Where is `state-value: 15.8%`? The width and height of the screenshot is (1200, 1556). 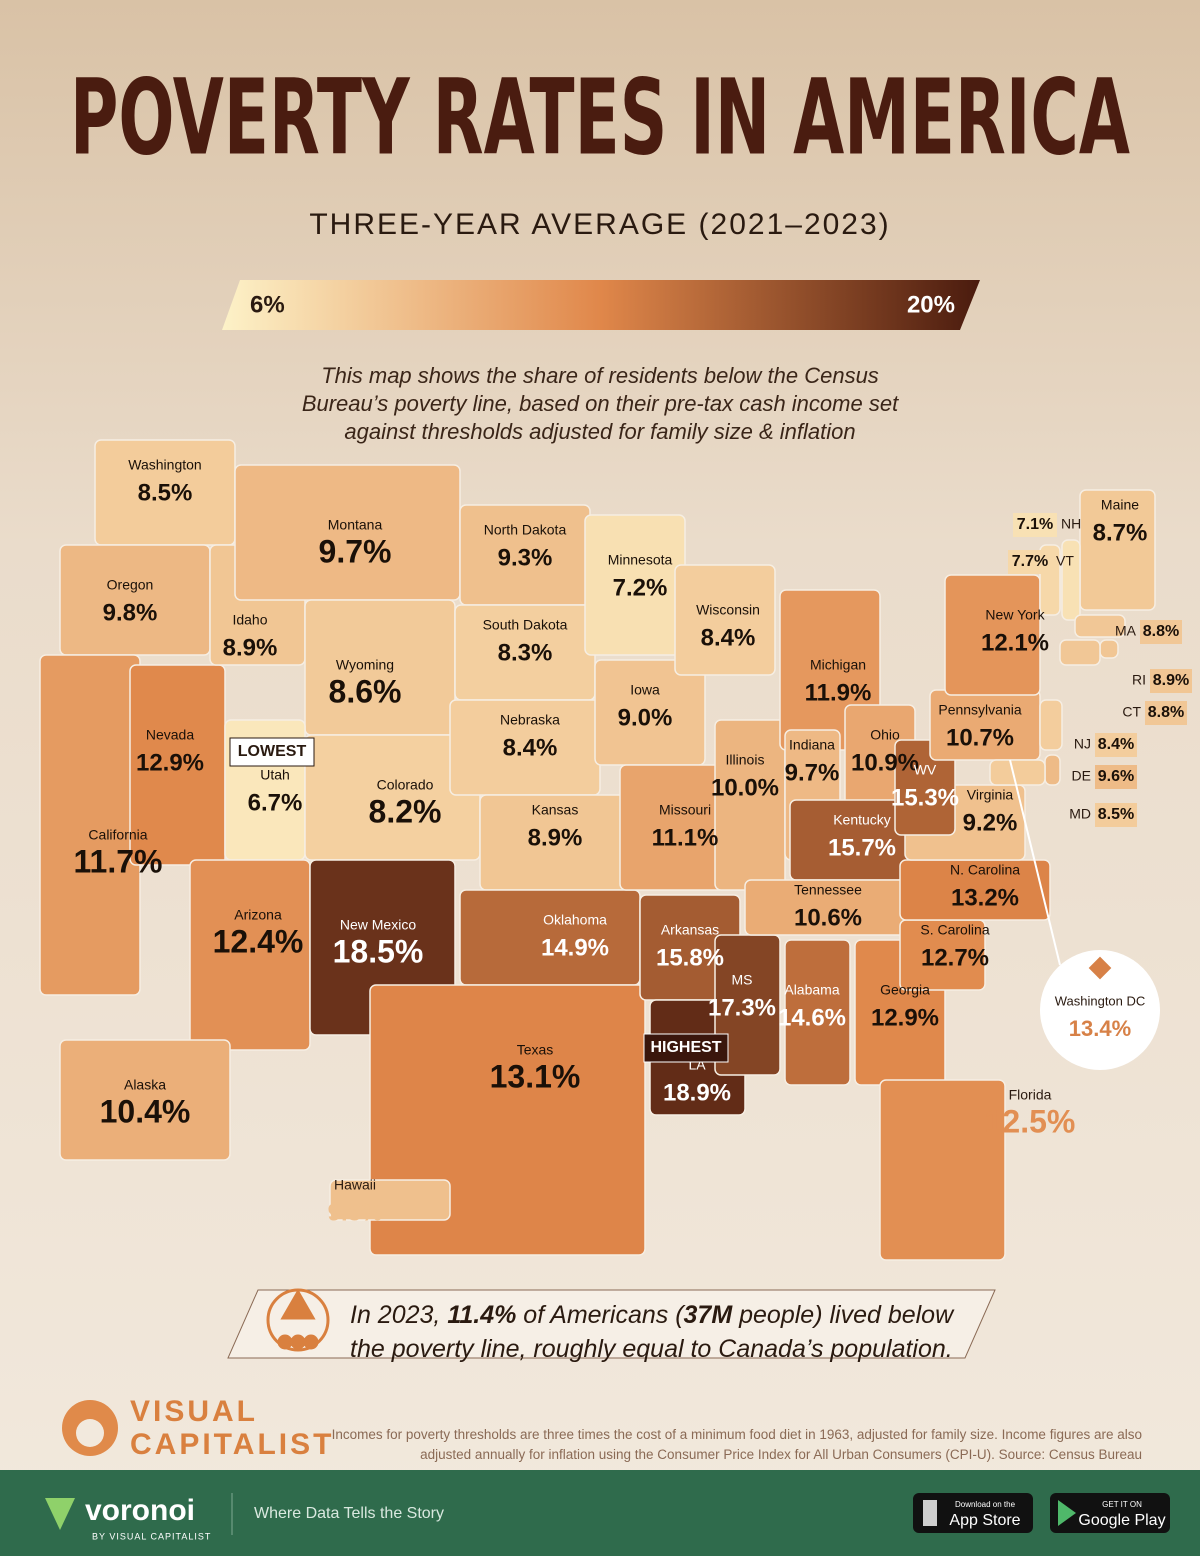 state-value: 15.8% is located at coordinates (690, 957).